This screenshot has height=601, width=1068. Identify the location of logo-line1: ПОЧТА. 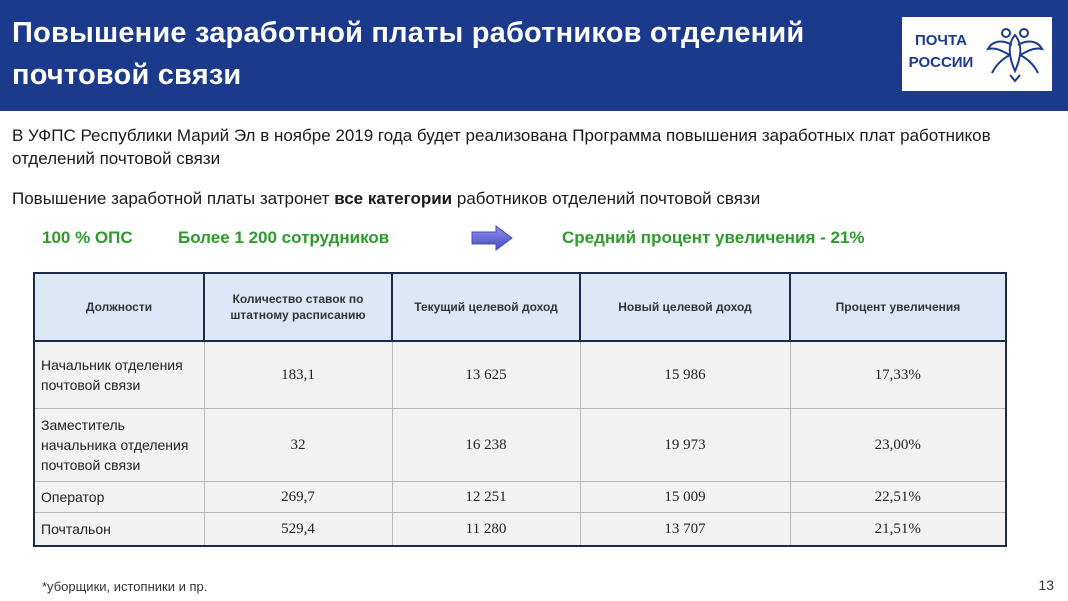
(941, 40).